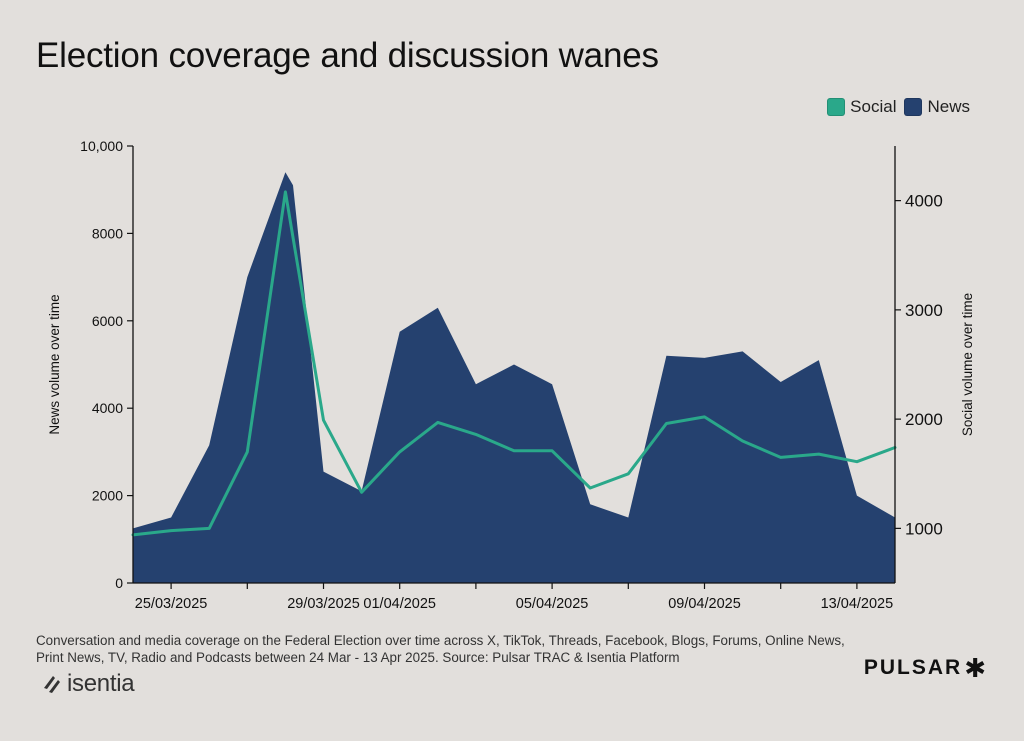  What do you see at coordinates (171, 604) in the screenshot?
I see `x-axis-tick-label: 25/03/2025` at bounding box center [171, 604].